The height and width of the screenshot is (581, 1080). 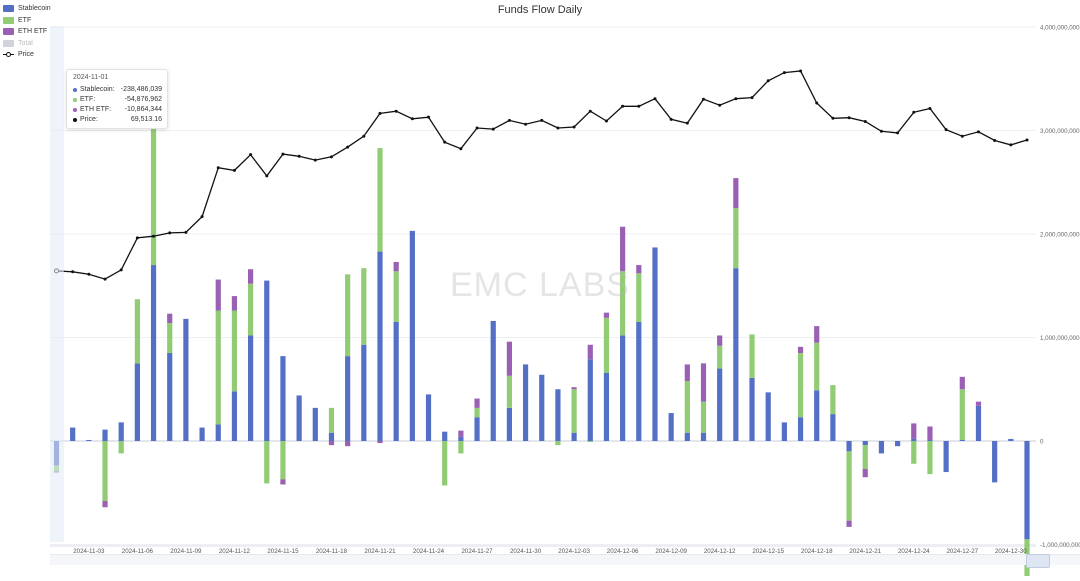 I want to click on y-axis-tick-label: 3,000,000,000, so click(x=1060, y=131).